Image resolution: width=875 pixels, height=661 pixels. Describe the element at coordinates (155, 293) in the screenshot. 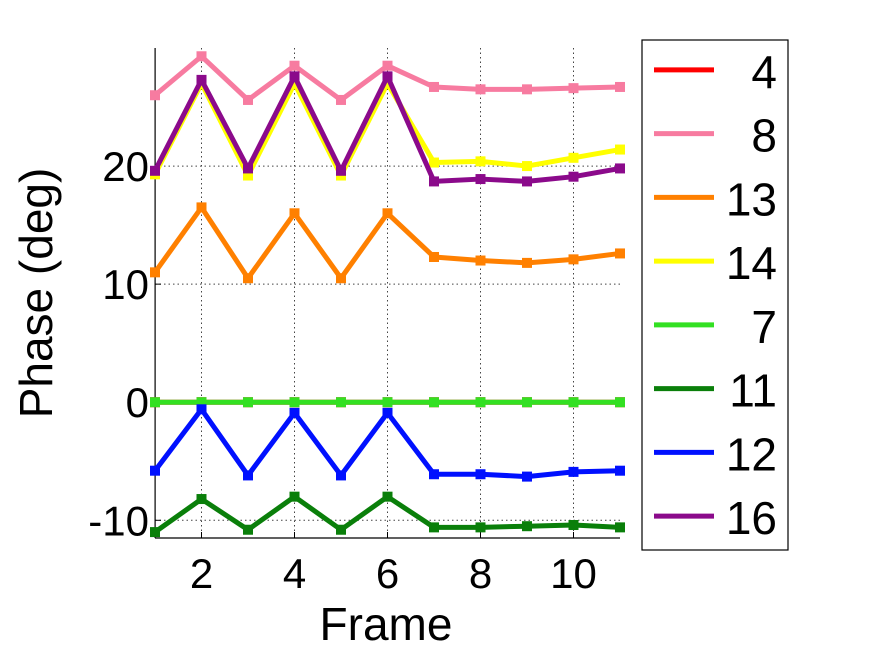

I see `y-axis-line` at that location.